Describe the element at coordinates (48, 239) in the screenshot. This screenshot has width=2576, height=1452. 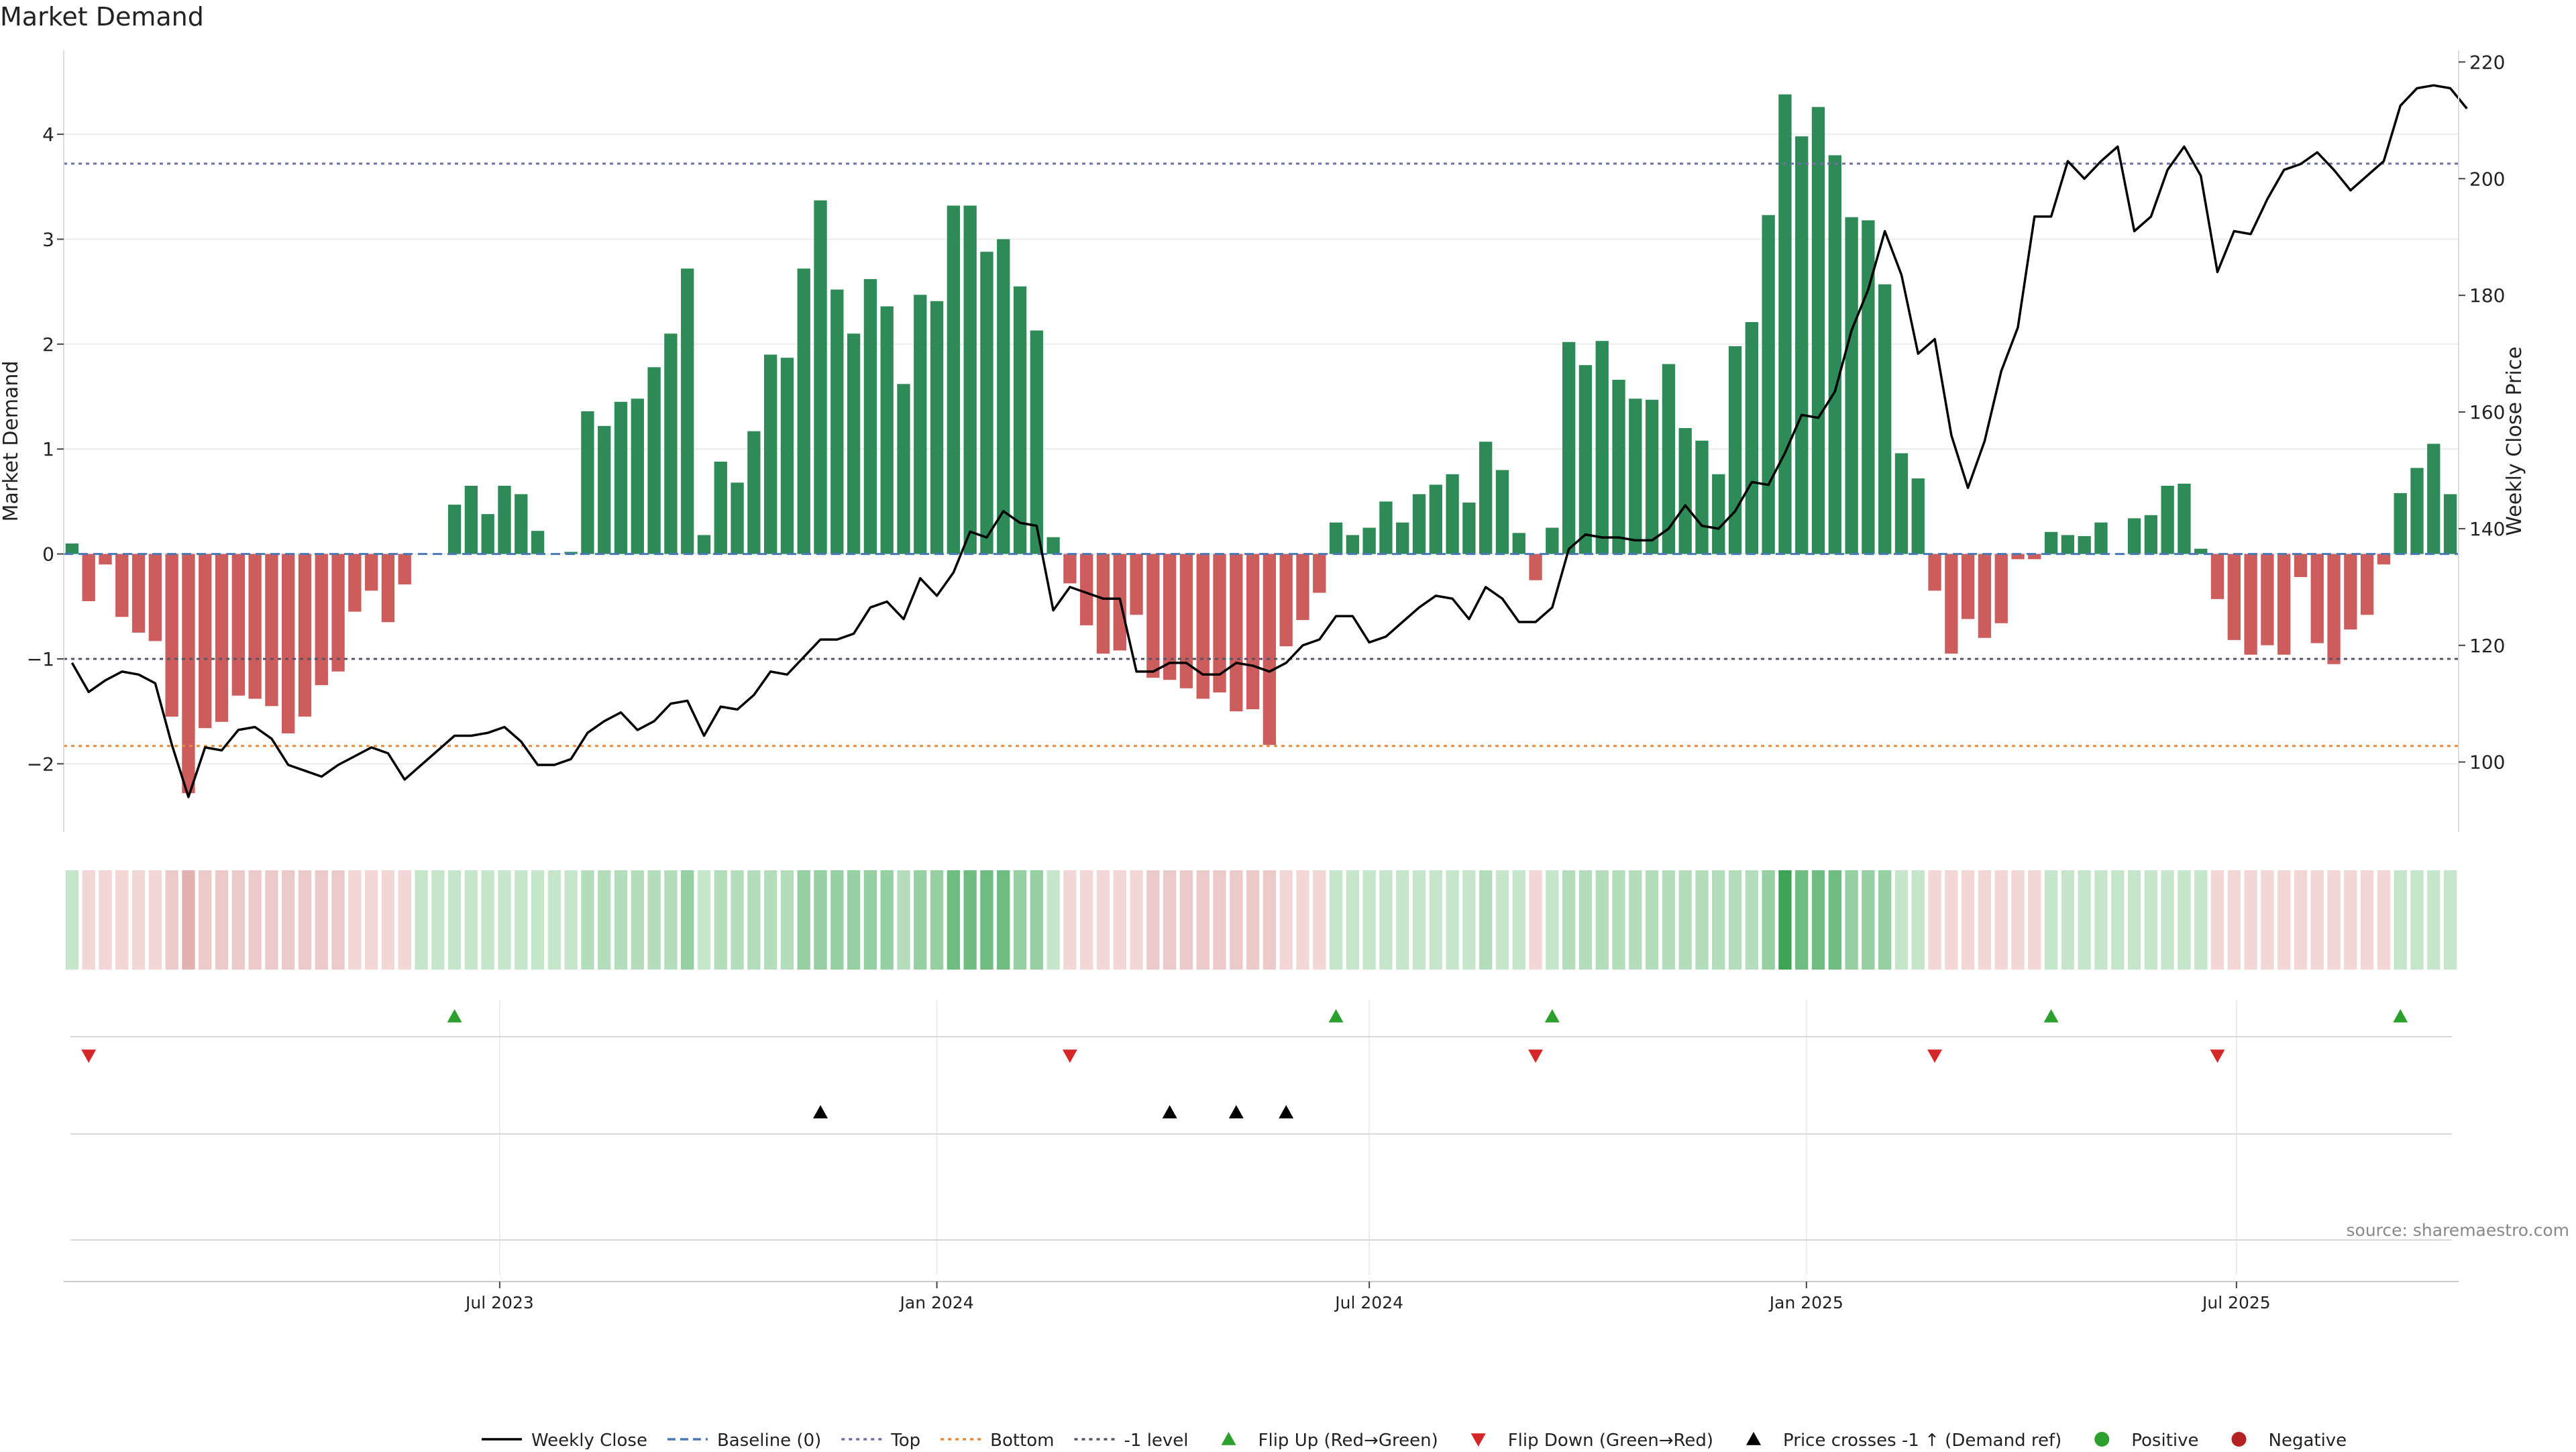
I see `y-tick-label: 3` at that location.